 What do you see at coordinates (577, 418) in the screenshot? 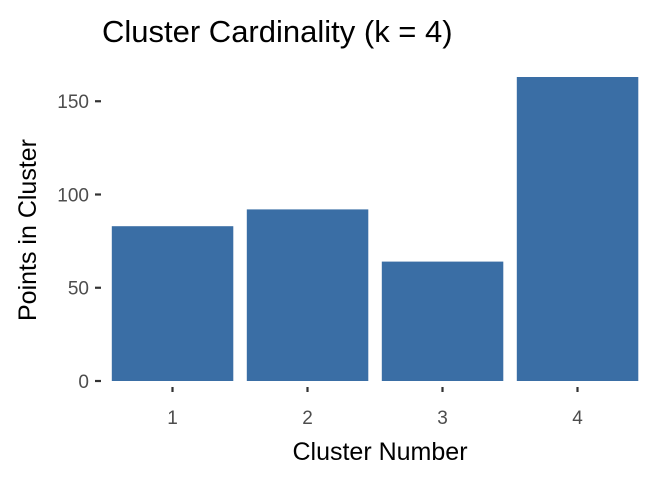
I see `x-tick-label: 4` at bounding box center [577, 418].